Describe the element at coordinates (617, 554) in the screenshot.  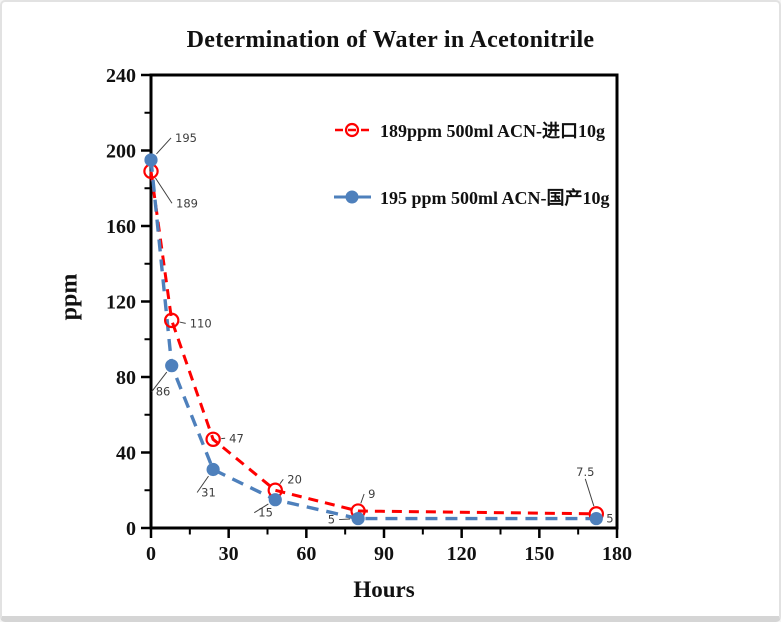
I see `x-tick-label: 180` at that location.